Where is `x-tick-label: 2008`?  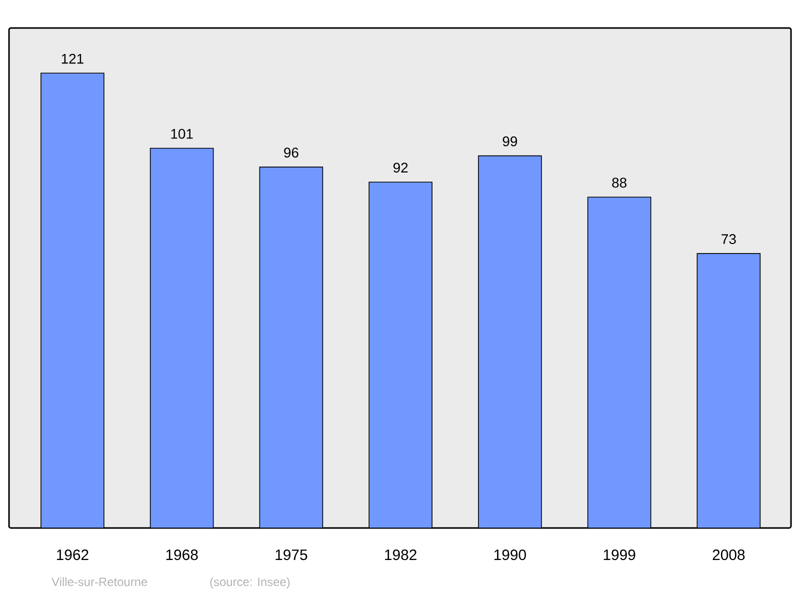
x-tick-label: 2008 is located at coordinates (728, 555).